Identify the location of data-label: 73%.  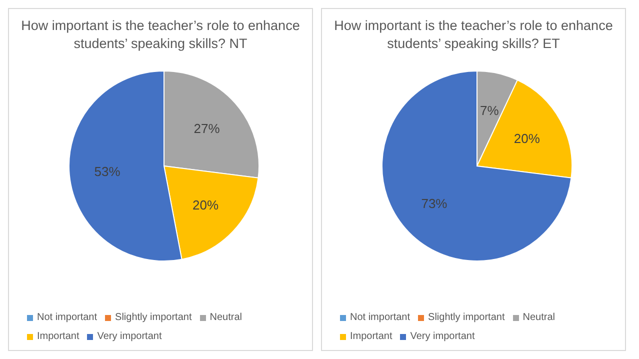
(434, 204).